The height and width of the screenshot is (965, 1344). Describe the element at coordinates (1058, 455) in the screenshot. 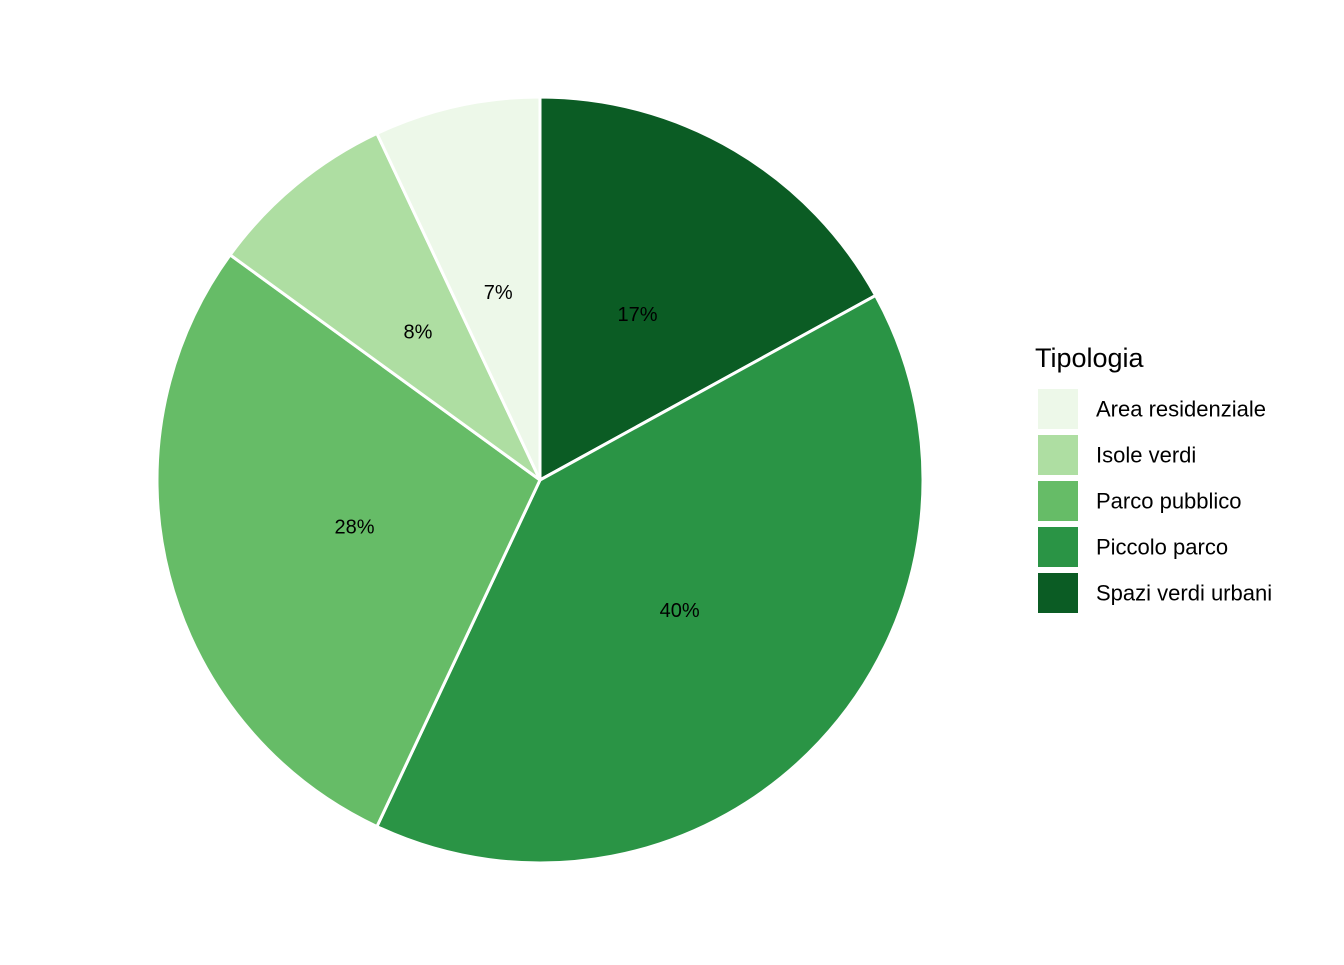

I see `legend-key-isole-verdi` at that location.